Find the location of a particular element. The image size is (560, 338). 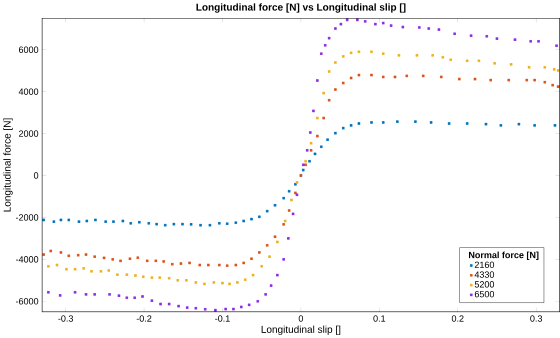

x-axis-title: Longitudinal slip [] is located at coordinates (301, 330).